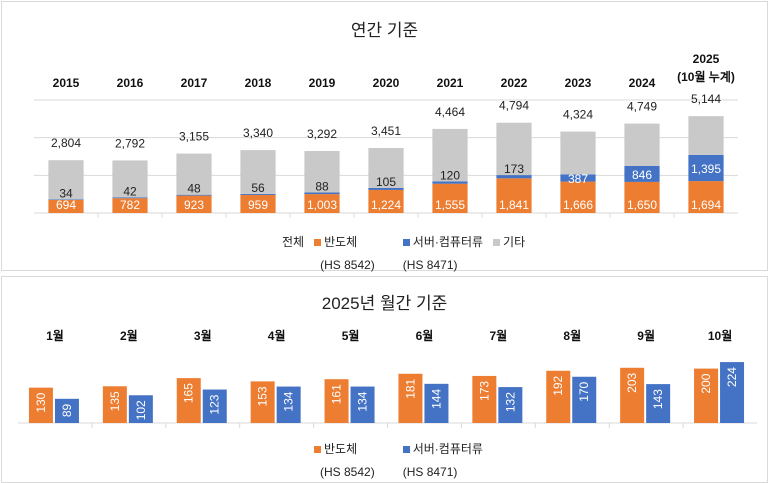 The height and width of the screenshot is (483, 768). What do you see at coordinates (514, 242) in the screenshot?
I see `legend-other: 기타` at bounding box center [514, 242].